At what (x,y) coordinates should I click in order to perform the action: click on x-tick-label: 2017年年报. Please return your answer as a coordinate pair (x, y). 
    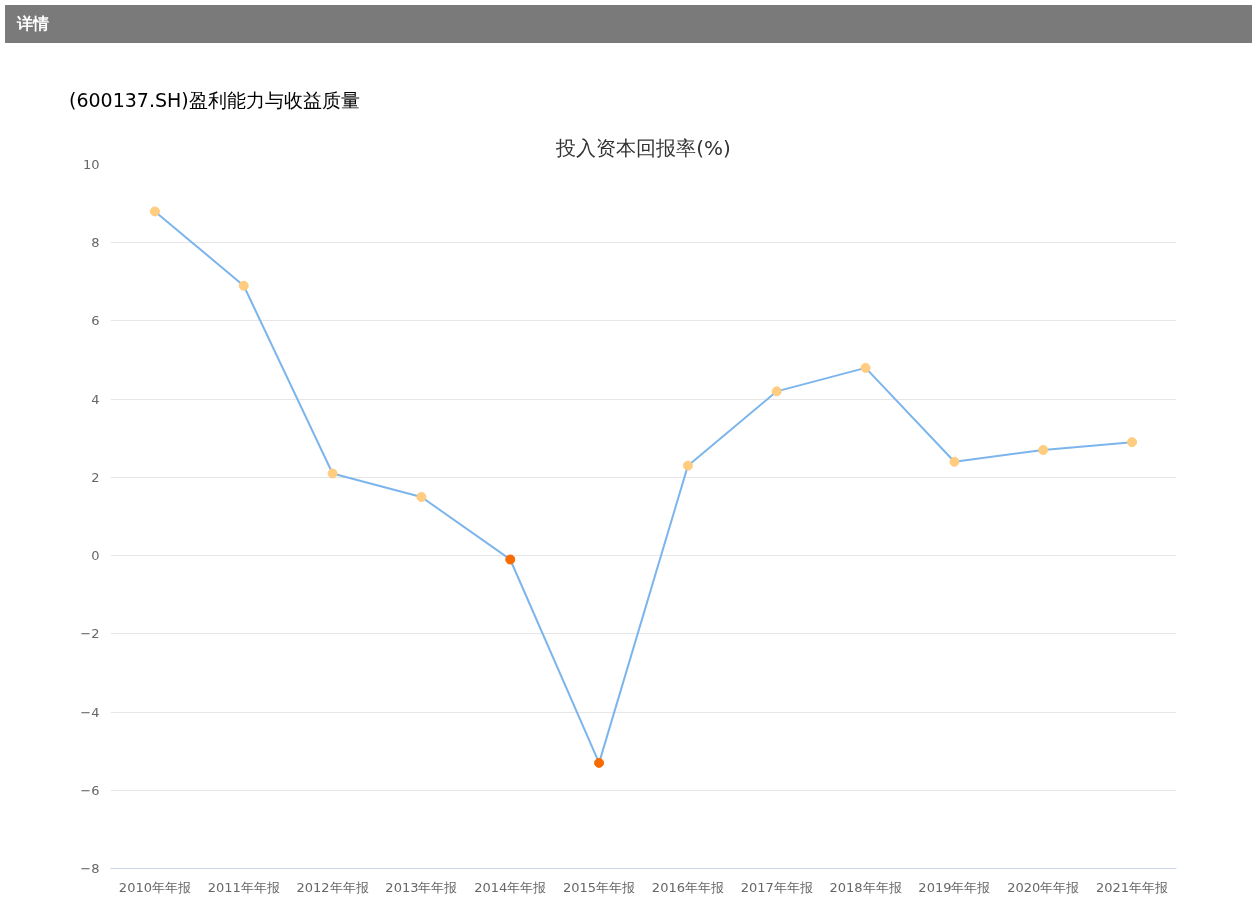
    Looking at the image, I should click on (776, 887).